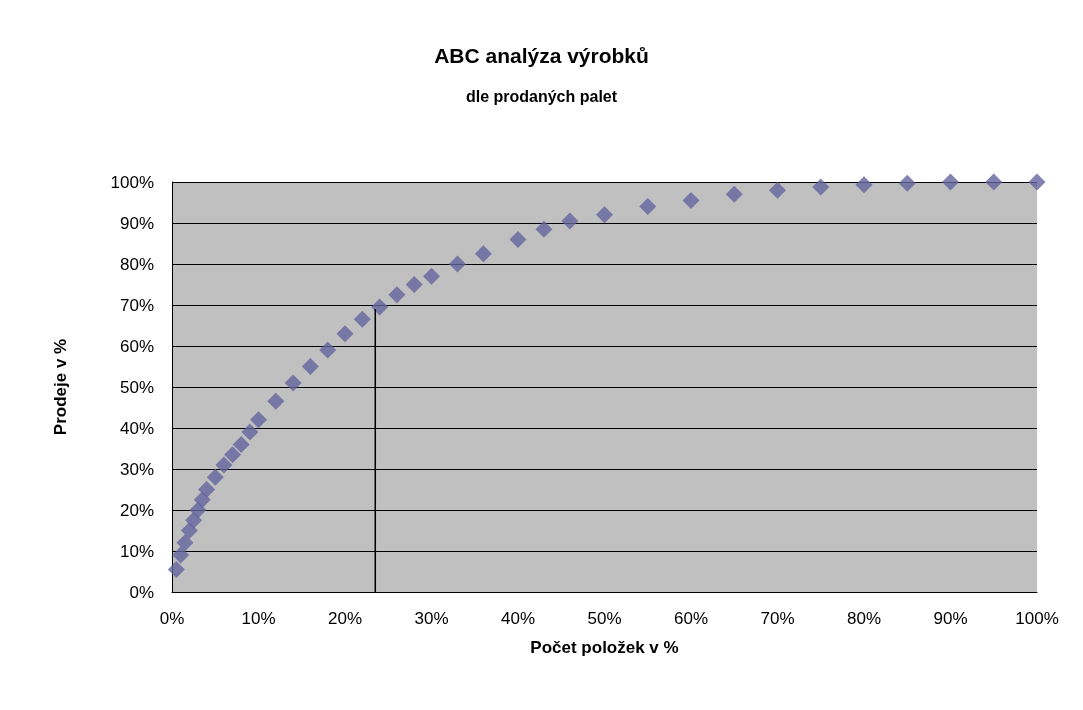 This screenshot has width=1083, height=710. I want to click on y-tick-label: 100%, so click(132, 182).